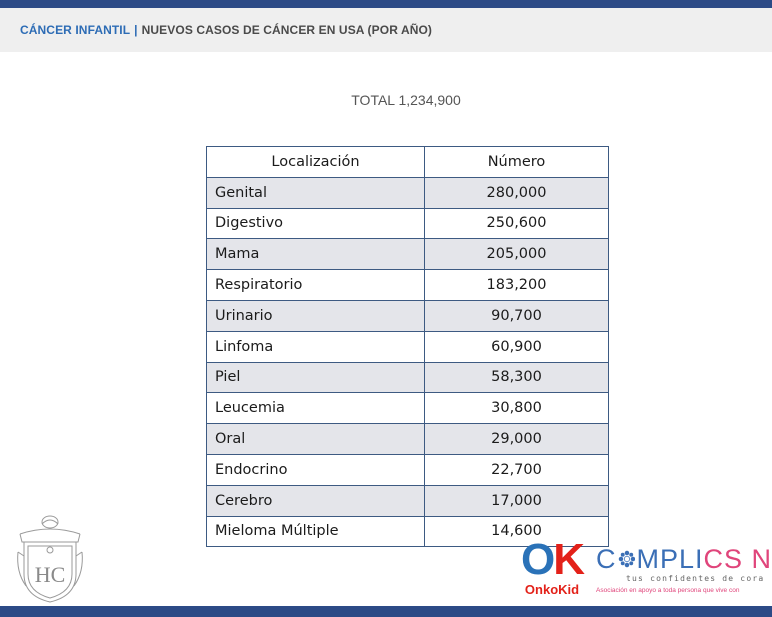 The height and width of the screenshot is (617, 772). What do you see at coordinates (516, 254) in the screenshot?
I see `cell-numero: 205,000` at bounding box center [516, 254].